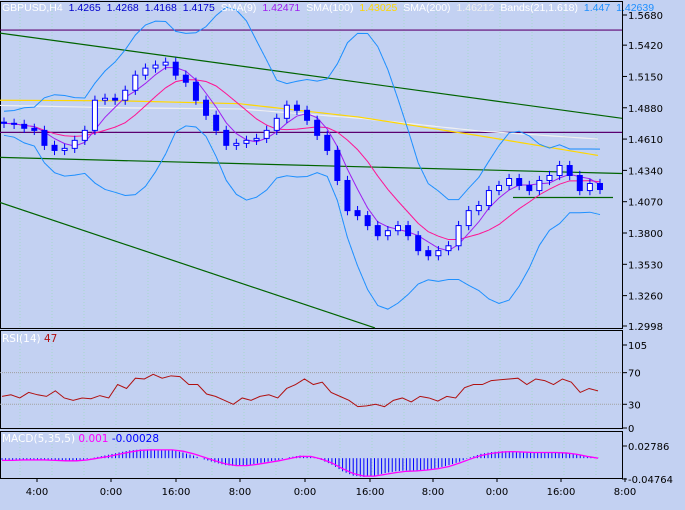 This screenshot has width=685, height=510. What do you see at coordinates (645, 171) in the screenshot?
I see `price-tick: 1.4340` at bounding box center [645, 171].